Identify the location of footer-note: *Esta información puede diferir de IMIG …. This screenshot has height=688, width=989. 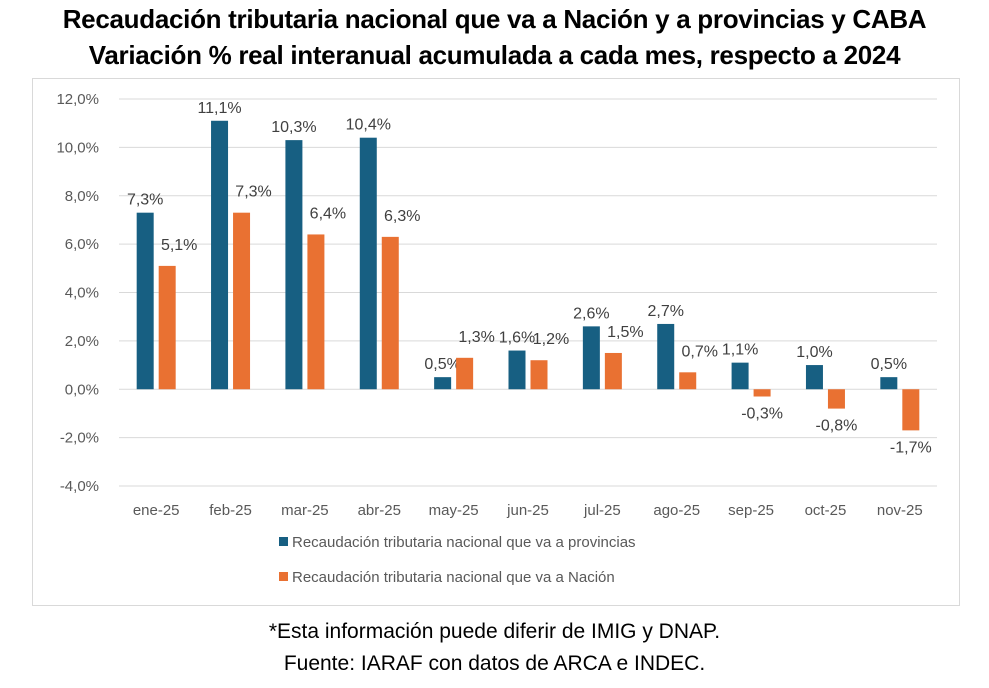
(494, 631).